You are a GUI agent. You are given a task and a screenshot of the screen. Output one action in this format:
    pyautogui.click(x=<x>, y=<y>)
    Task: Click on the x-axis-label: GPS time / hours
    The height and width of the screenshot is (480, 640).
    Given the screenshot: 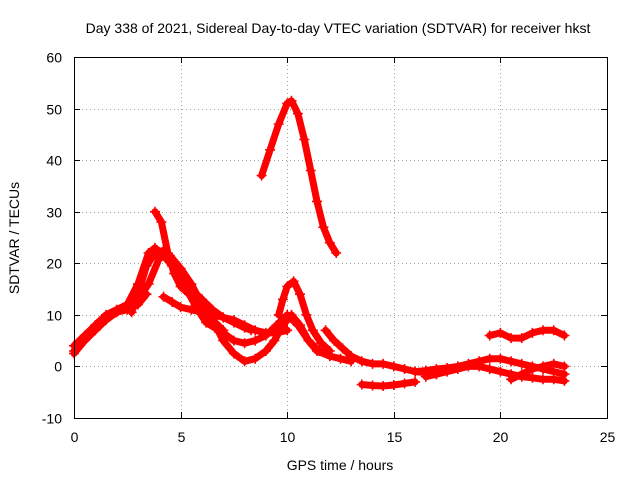 What is the action you would take?
    pyautogui.click(x=340, y=465)
    